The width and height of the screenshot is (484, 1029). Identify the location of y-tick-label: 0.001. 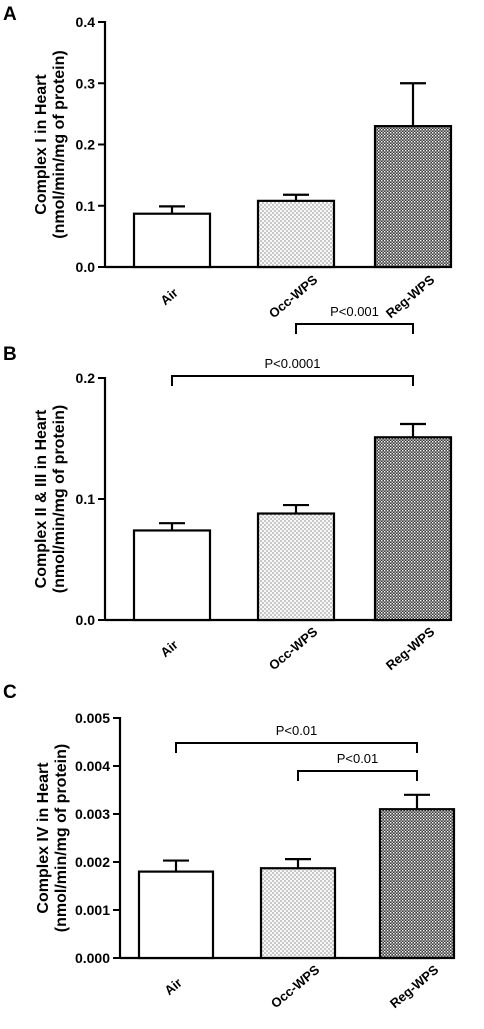
(92, 910).